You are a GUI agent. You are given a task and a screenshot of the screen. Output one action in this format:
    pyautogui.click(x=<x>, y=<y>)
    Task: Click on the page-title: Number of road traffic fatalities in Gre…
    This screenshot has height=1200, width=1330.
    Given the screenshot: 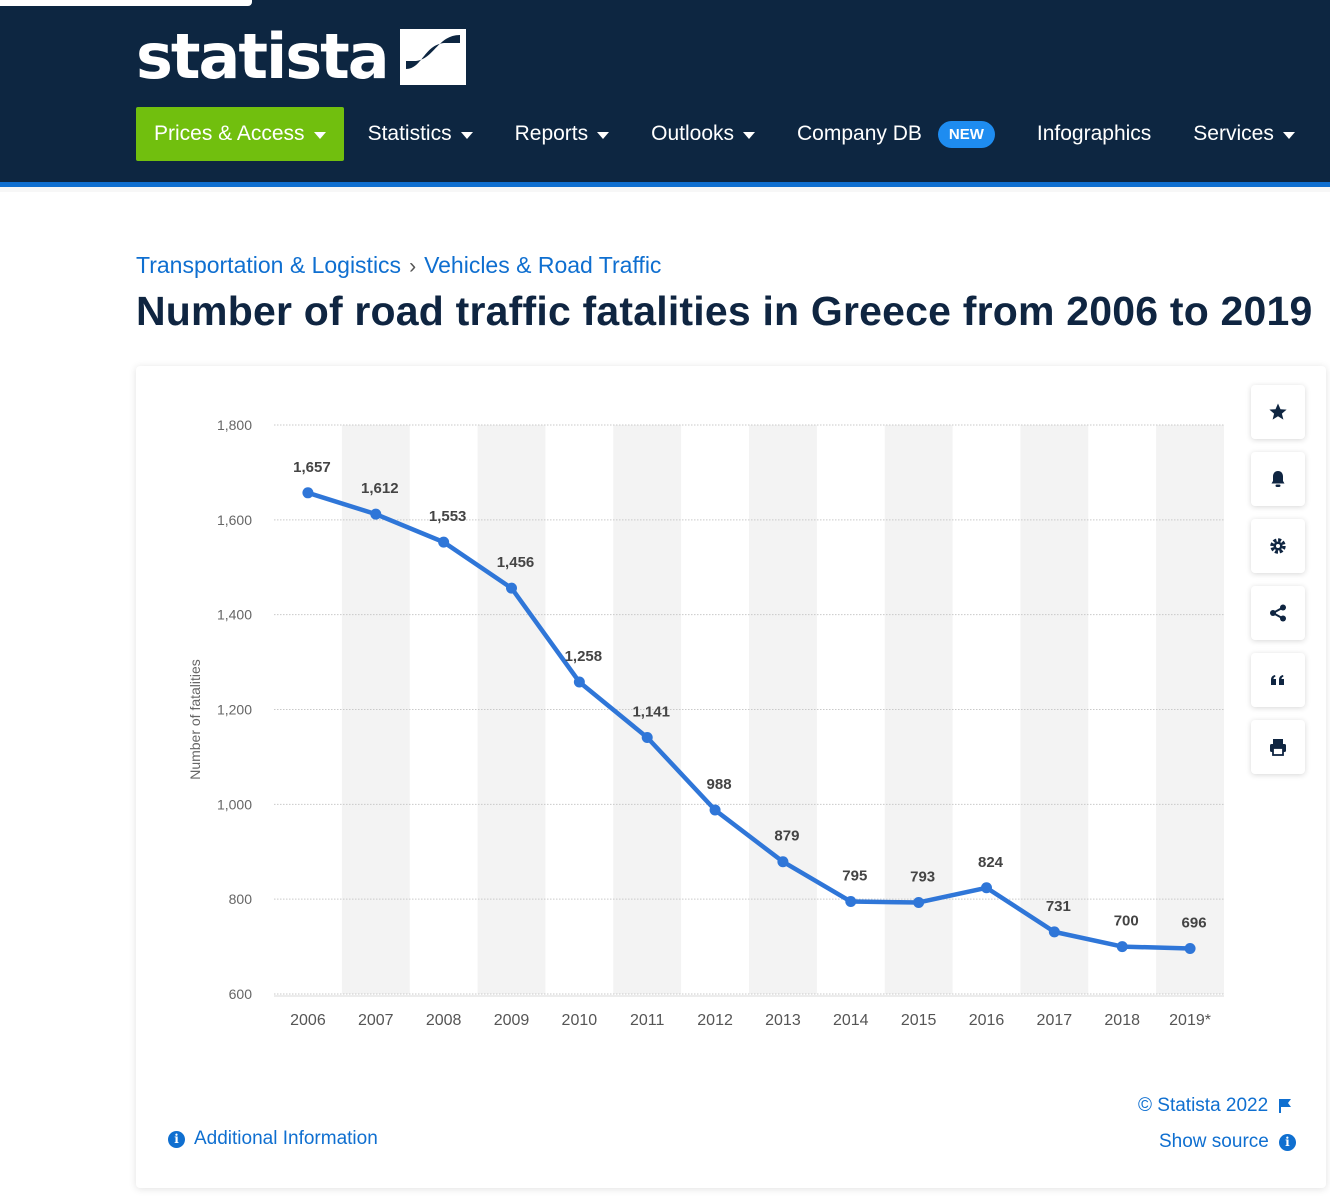 What is the action you would take?
    pyautogui.click(x=724, y=311)
    